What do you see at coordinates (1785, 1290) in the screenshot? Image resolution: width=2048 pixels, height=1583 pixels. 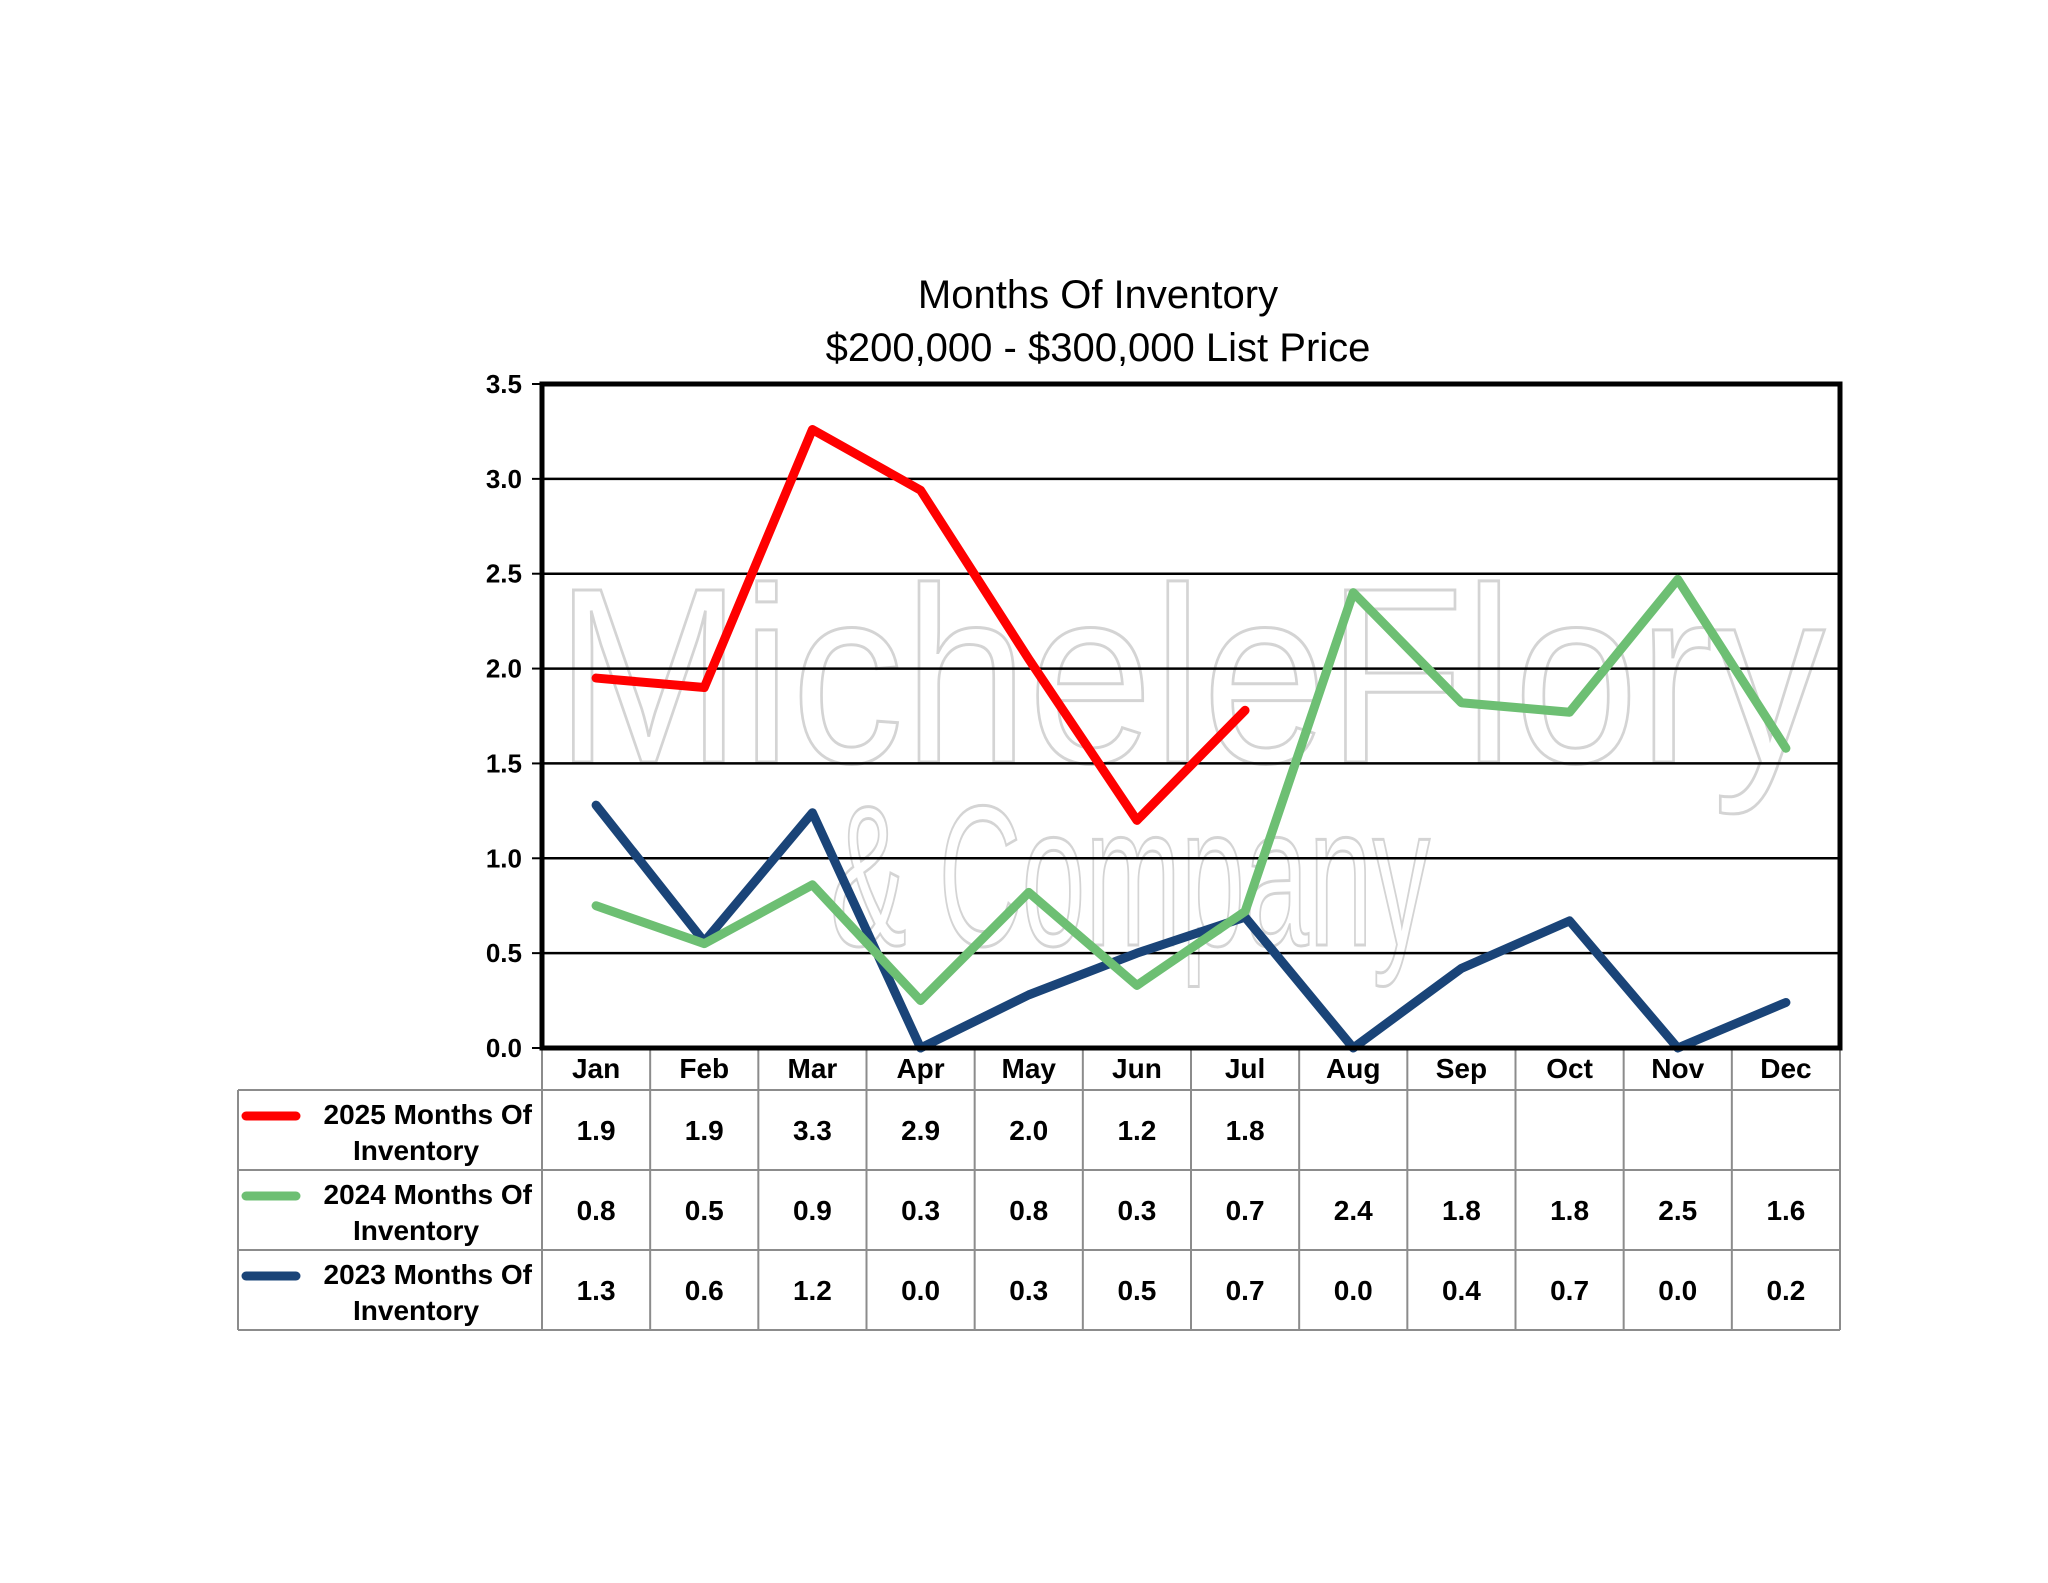 I see `data-label: 0.2` at bounding box center [1785, 1290].